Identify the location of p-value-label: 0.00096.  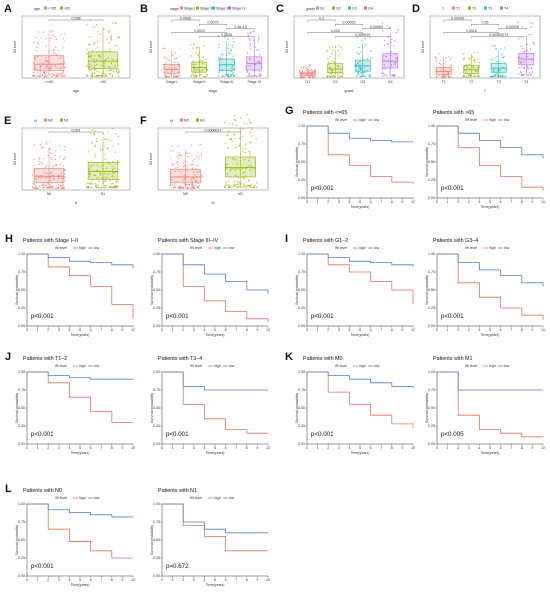
(457, 18).